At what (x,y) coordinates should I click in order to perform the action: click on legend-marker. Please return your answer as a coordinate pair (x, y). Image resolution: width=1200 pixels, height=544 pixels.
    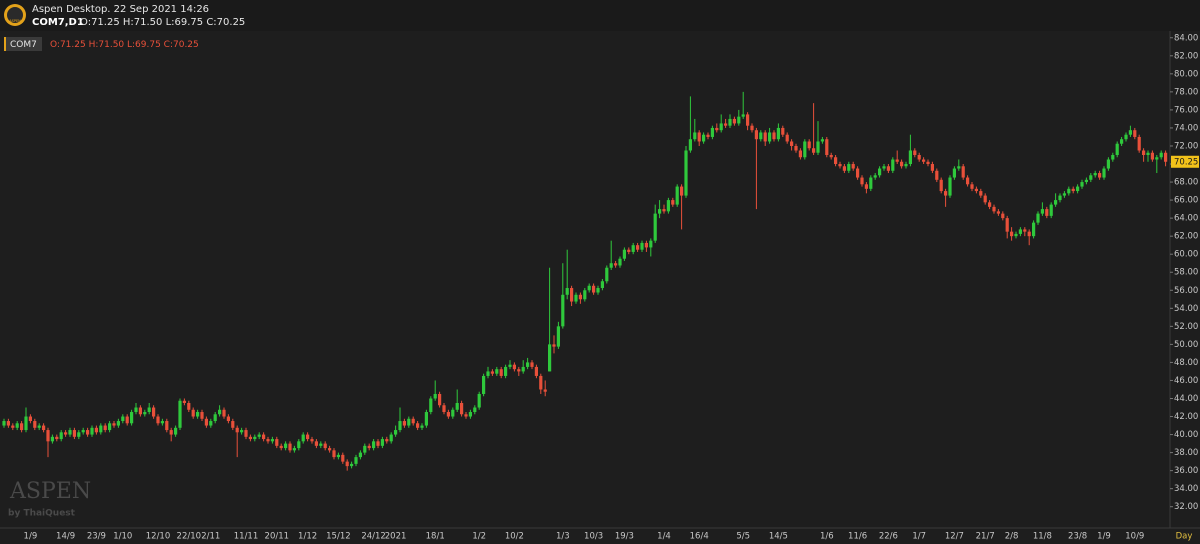
    Looking at the image, I should click on (5, 44).